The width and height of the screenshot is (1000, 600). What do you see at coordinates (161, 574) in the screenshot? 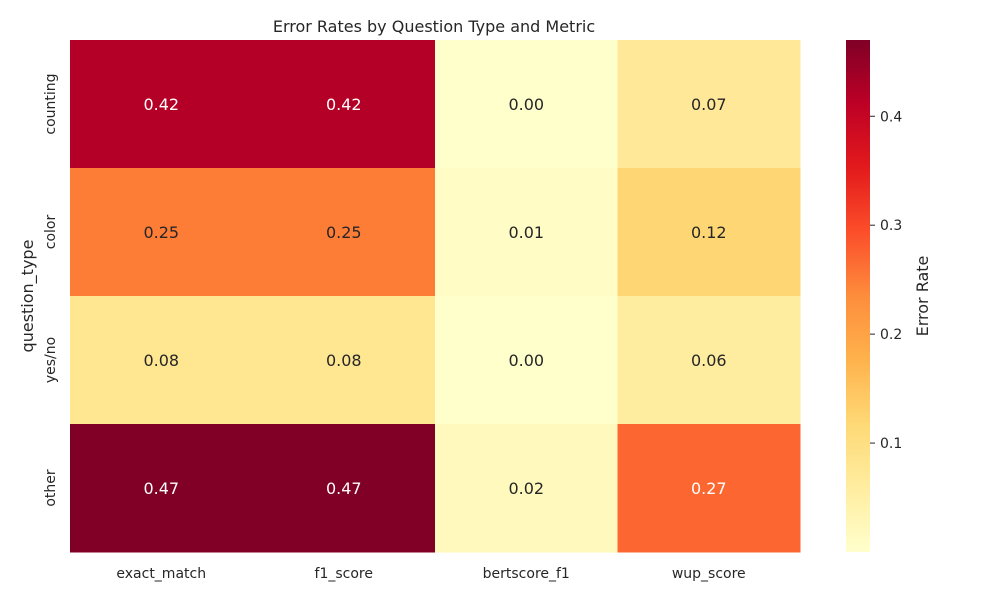
I see `x-tick-label: exact_match` at bounding box center [161, 574].